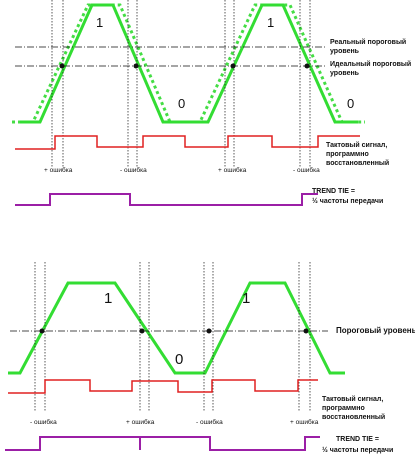 Image resolution: width=415 pixels, height=466 pixels. I want to click on threshold-label: Пороговый уровень, so click(375, 330).